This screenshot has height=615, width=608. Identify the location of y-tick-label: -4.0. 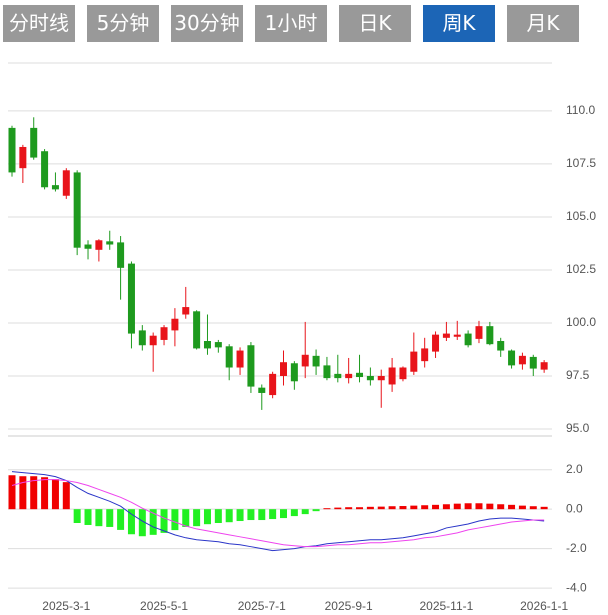
(576, 587).